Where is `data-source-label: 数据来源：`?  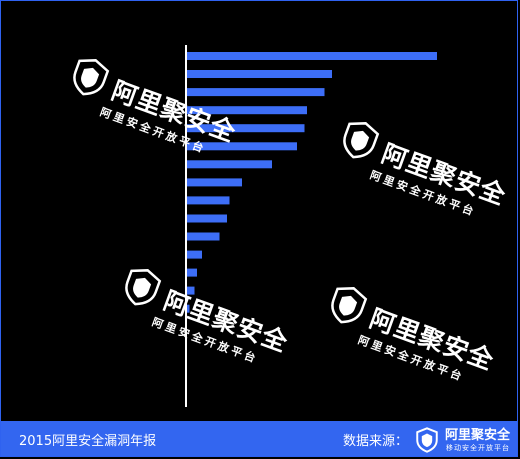 data-source-label: 数据来源： is located at coordinates (375, 439).